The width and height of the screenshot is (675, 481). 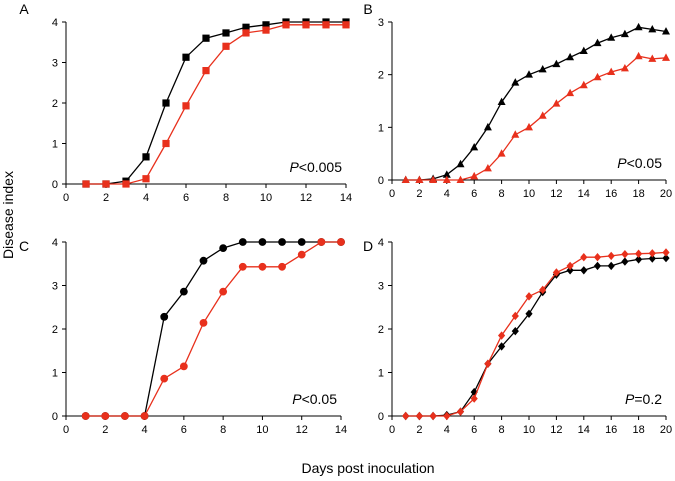 What do you see at coordinates (367, 468) in the screenshot?
I see `x-axis-title: Days post inoculation` at bounding box center [367, 468].